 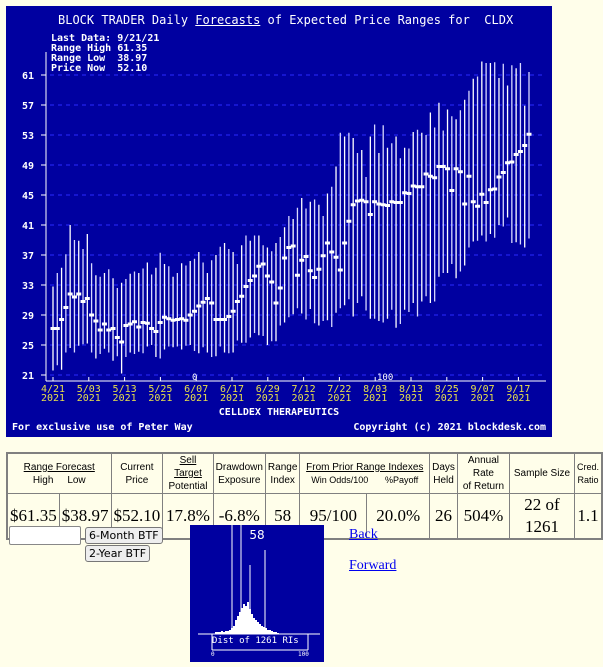 What do you see at coordinates (28, 166) in the screenshot?
I see `svg-text: 49` at bounding box center [28, 166].